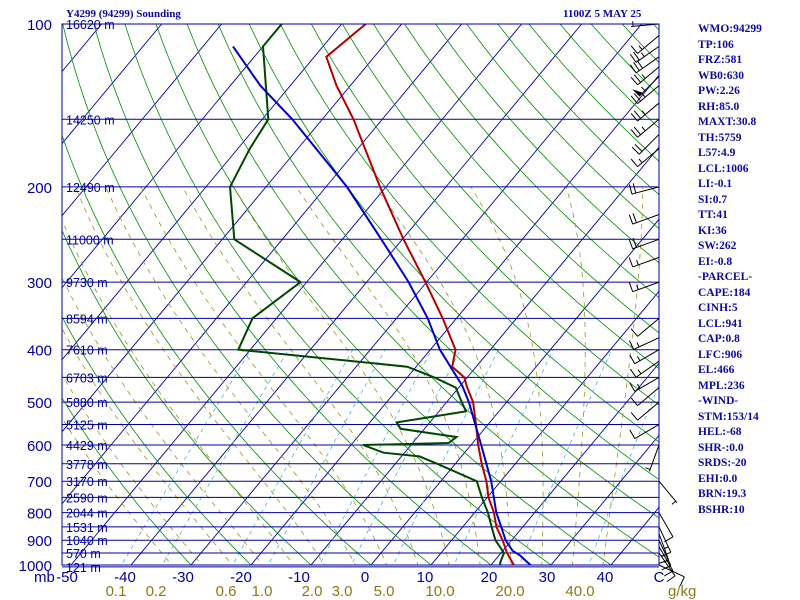 This screenshot has width=800, height=600. Describe the element at coordinates (90, 120) in the screenshot. I see `height-label: 14250 m` at that location.